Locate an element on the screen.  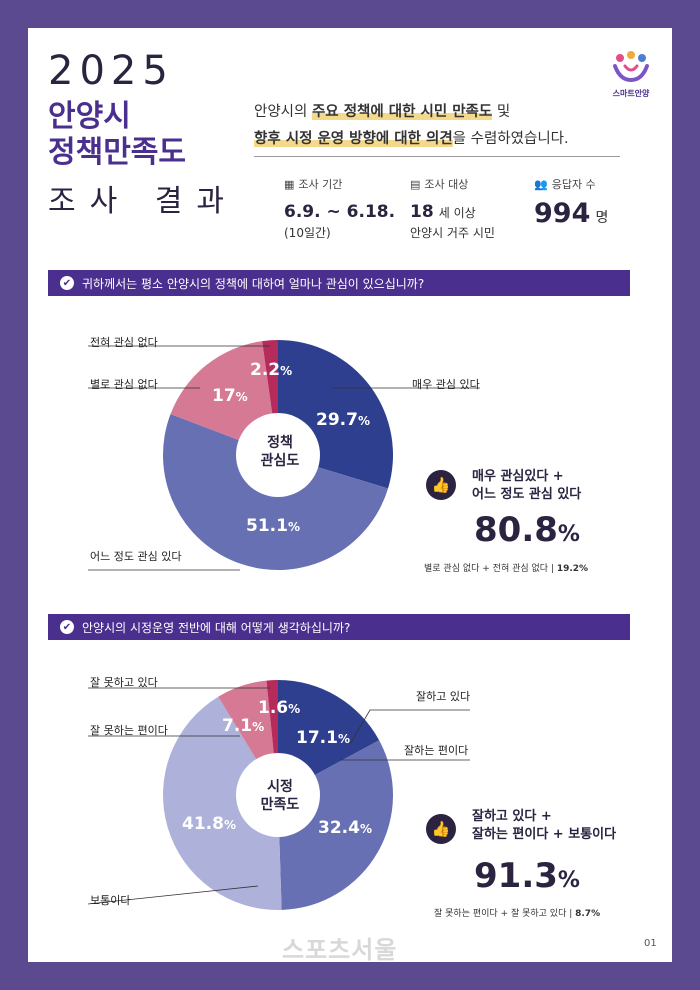
report-title-line3: 조사 결과 is located at coordinates (143, 201).